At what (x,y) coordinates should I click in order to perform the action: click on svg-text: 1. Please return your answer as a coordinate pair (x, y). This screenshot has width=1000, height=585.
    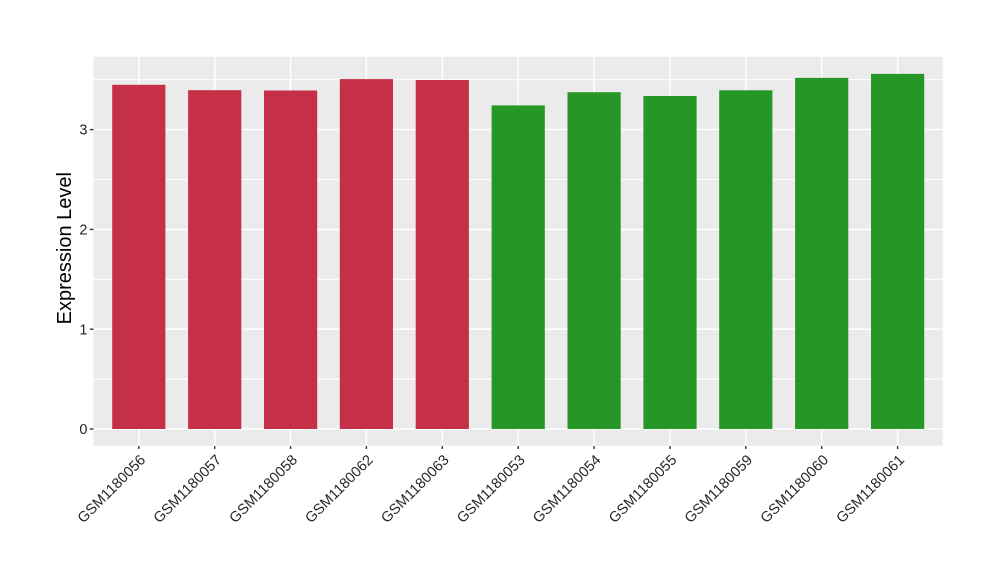
    Looking at the image, I should click on (83, 330).